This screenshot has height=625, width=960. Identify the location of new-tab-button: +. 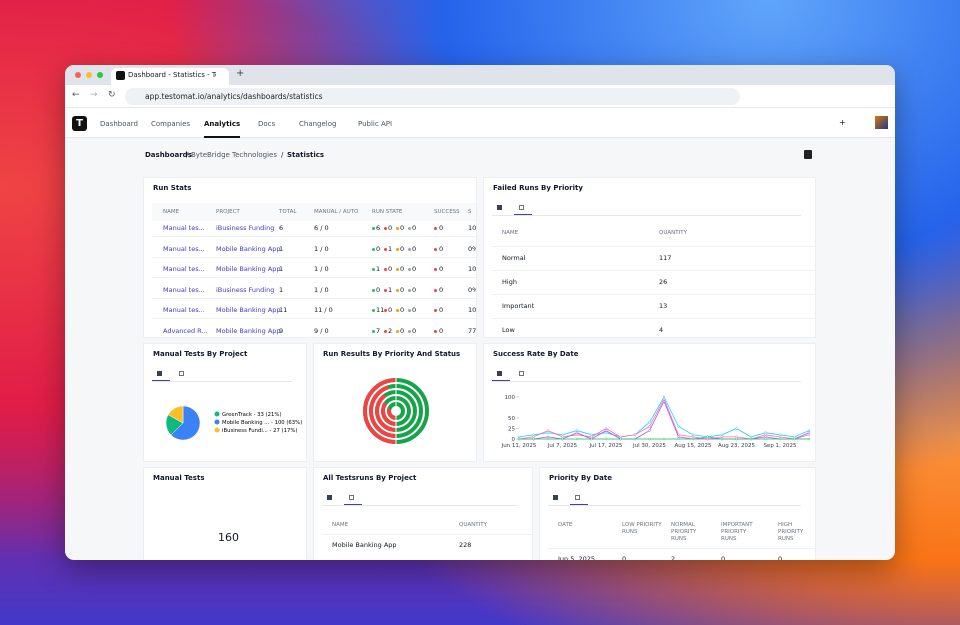
(240, 73).